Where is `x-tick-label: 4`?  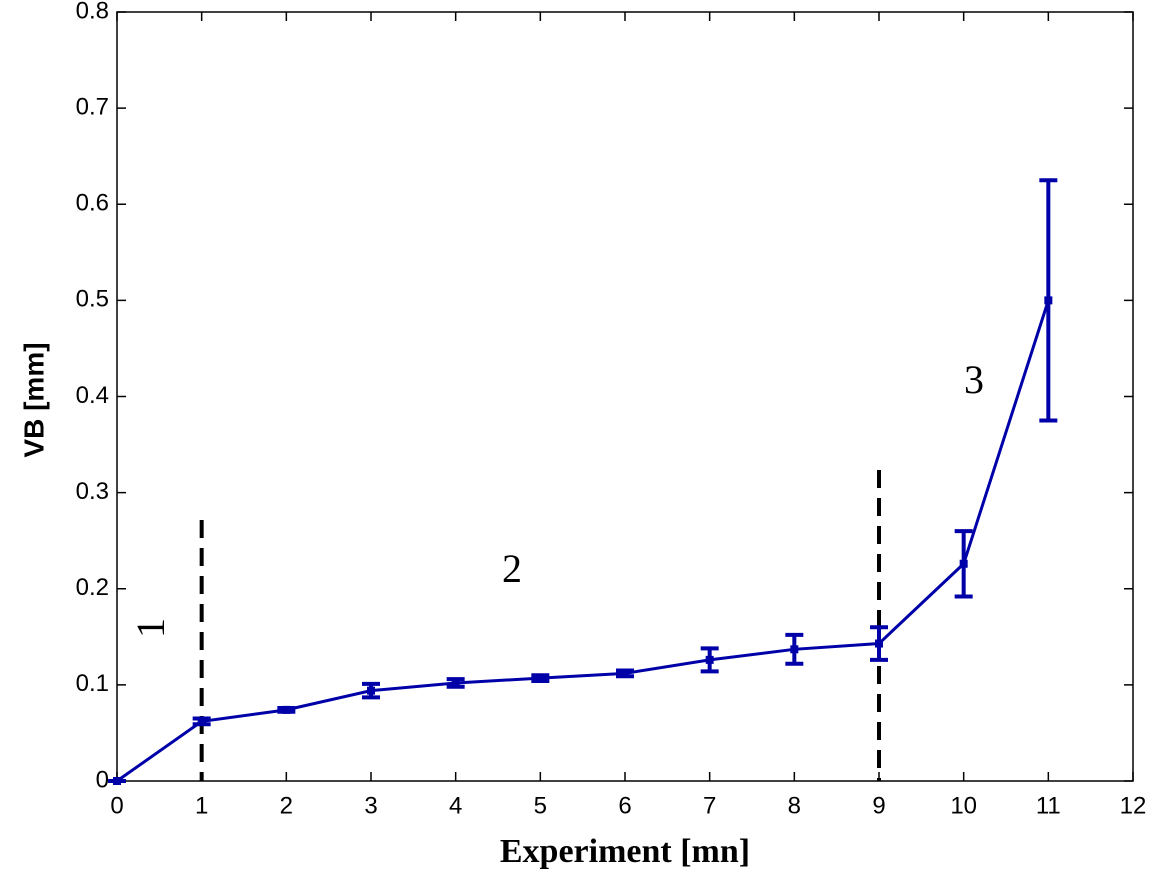
x-tick-label: 4 is located at coordinates (455, 805).